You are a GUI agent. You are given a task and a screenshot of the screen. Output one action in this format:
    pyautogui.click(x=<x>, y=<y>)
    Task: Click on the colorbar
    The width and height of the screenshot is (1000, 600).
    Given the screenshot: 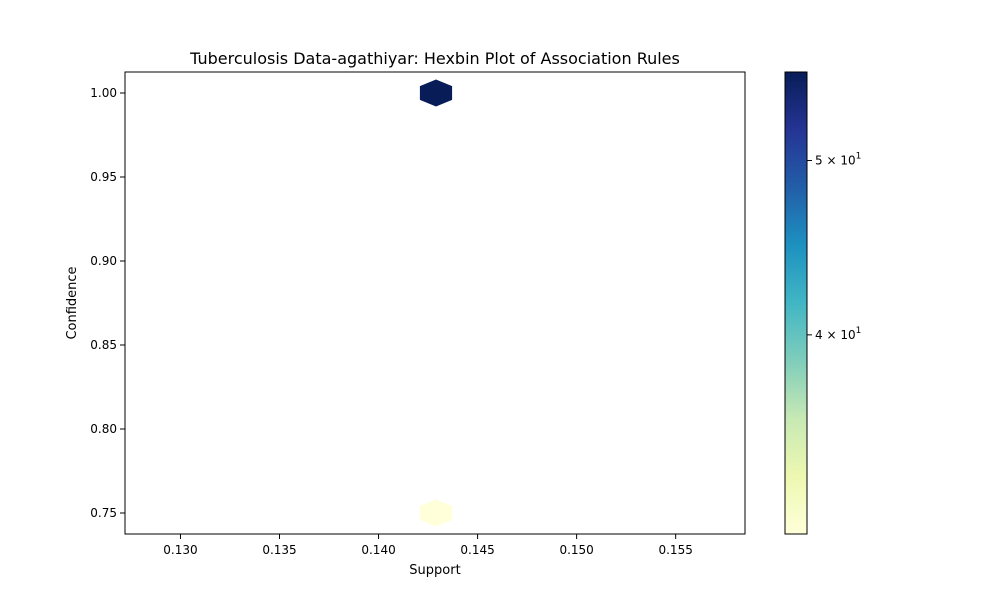 What is the action you would take?
    pyautogui.click(x=796, y=303)
    